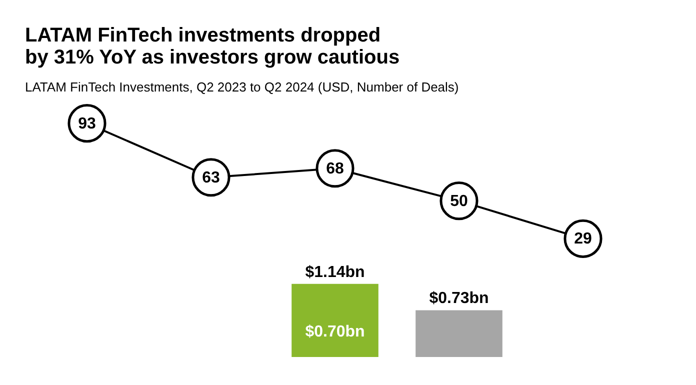 The width and height of the screenshot is (696, 385). I want to click on chart-subtitle: LATAM FinTech Investments, Q2 2023 to Q2 2024 (USD, Number of Deals), so click(242, 86).